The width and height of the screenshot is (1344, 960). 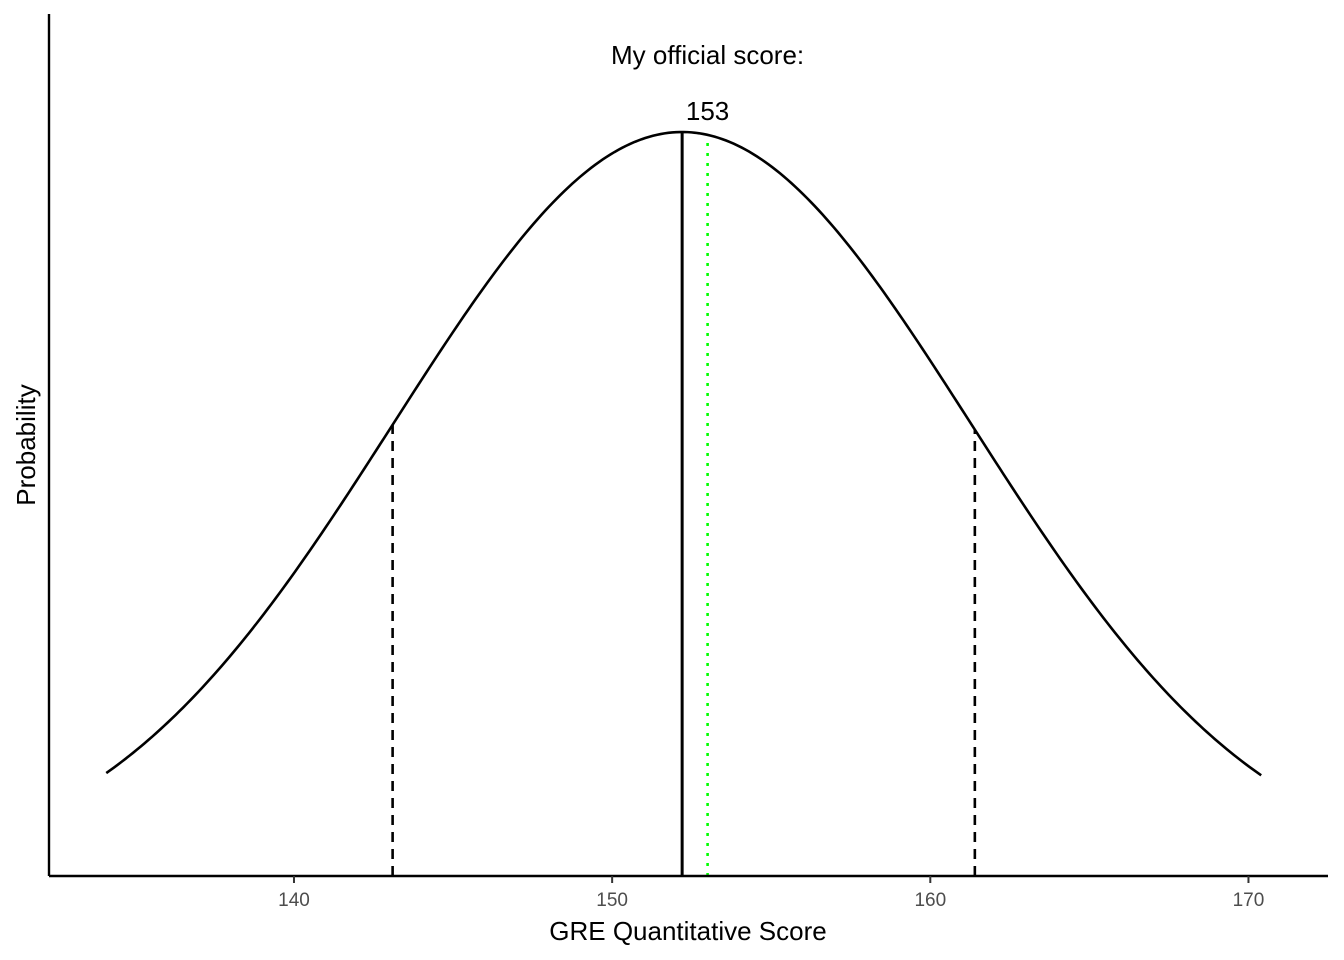 I want to click on x-tick-label: 160, so click(x=930, y=900).